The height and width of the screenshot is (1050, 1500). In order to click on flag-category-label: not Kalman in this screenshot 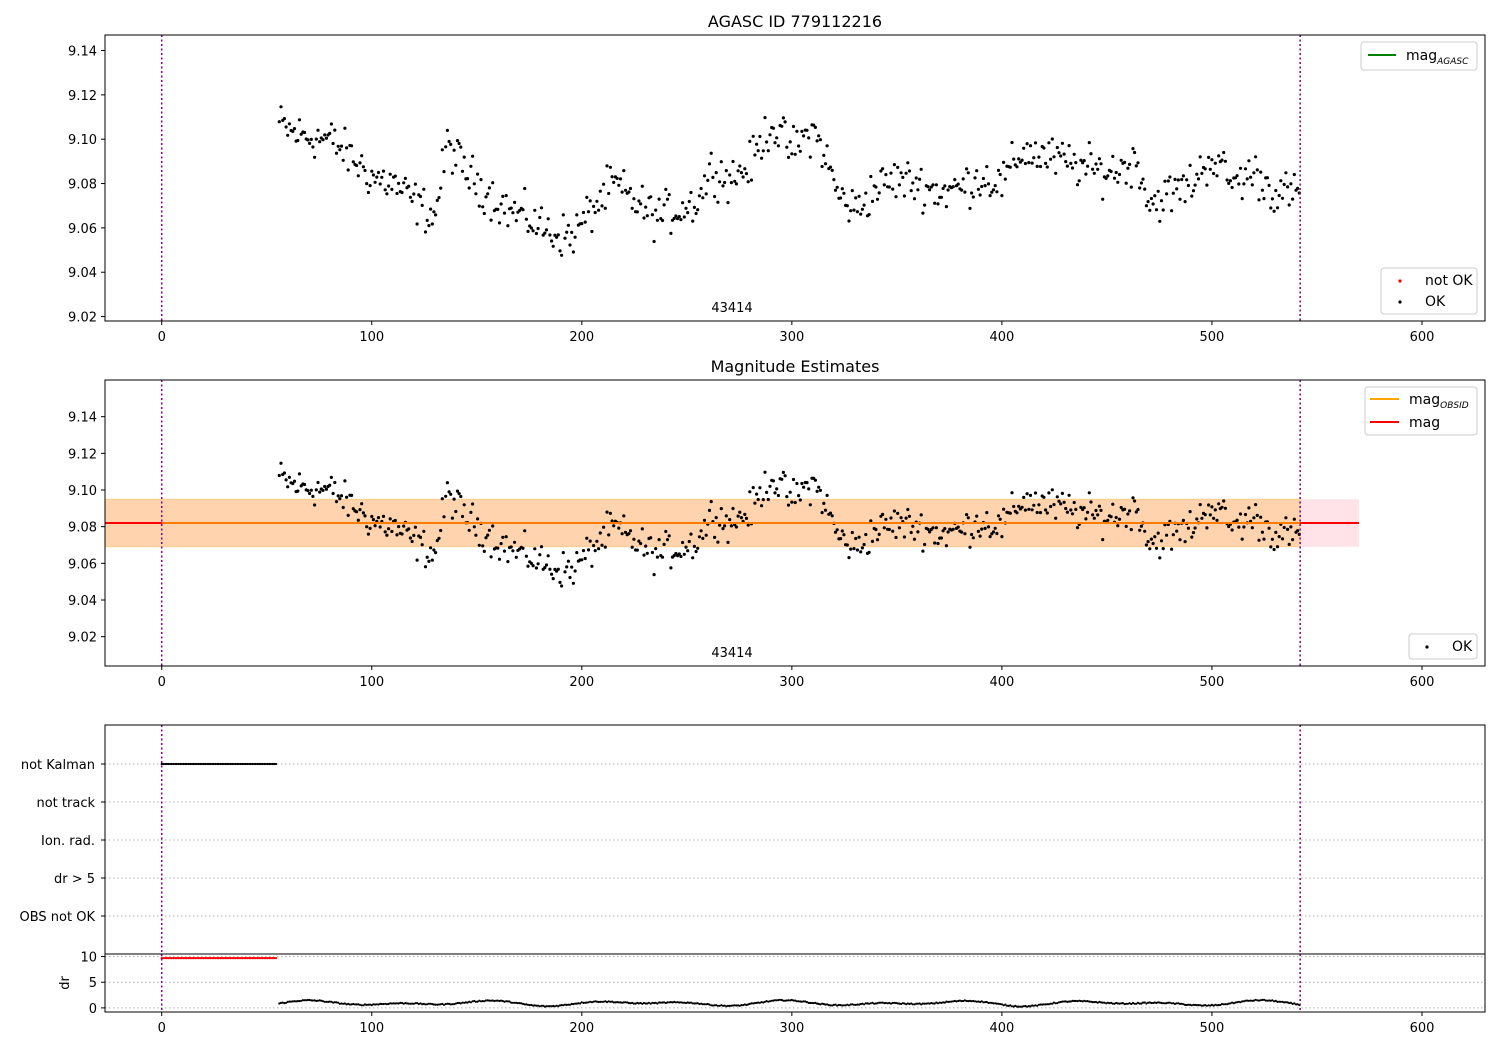, I will do `click(58, 765)`.